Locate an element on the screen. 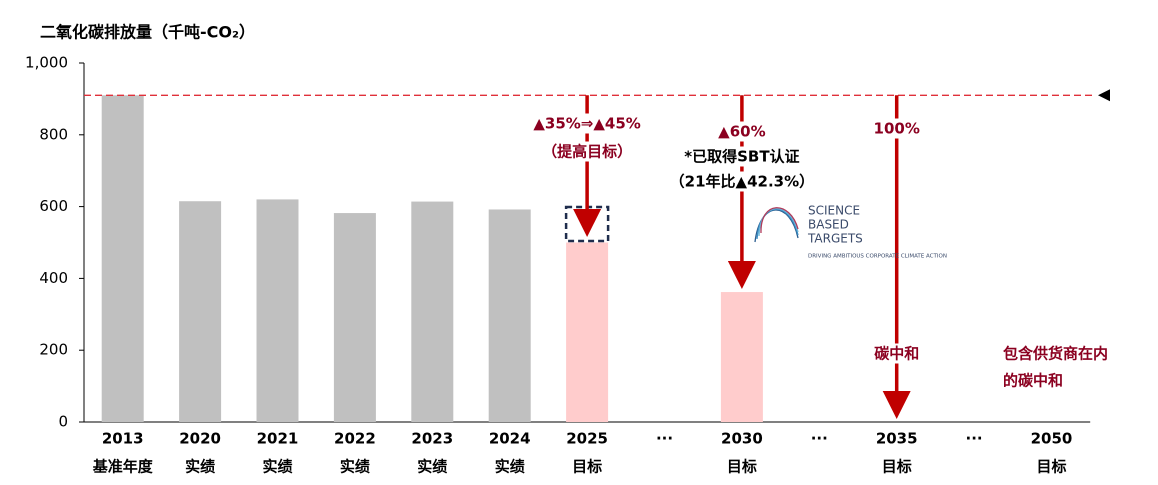  x-tick-label: 2035 is located at coordinates (897, 439).